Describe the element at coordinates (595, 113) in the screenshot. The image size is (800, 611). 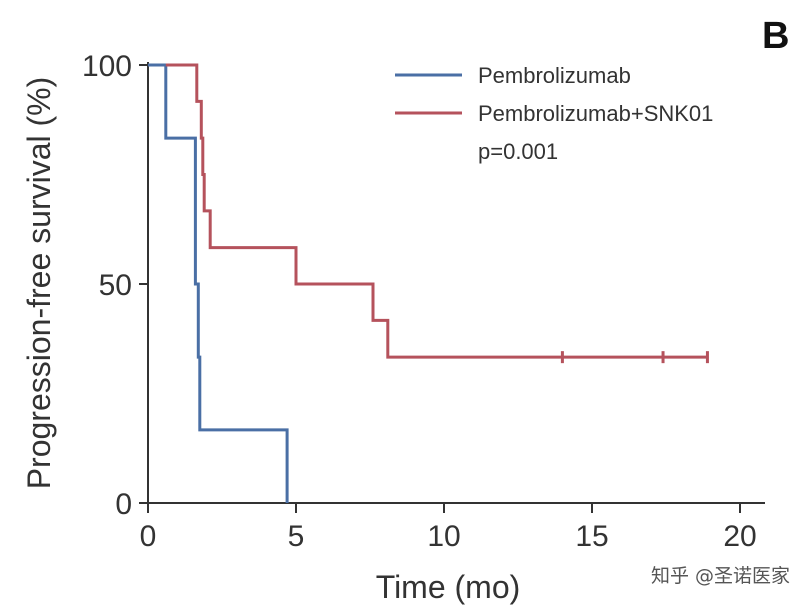
I see `legend-label-pembrolizumab-snk01: Pembrolizumab+SNK01` at that location.